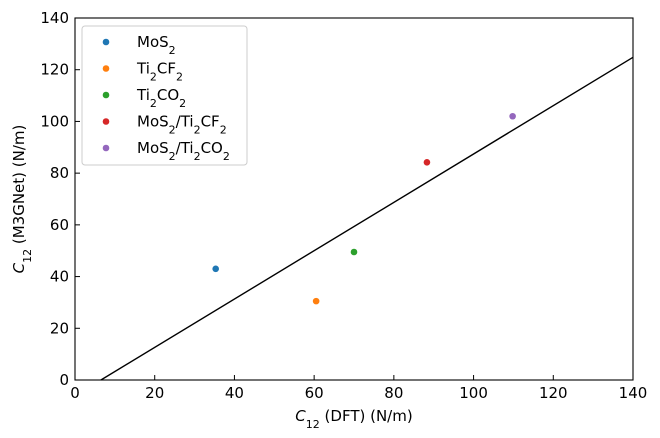 Image resolution: width=660 pixels, height=438 pixels. What do you see at coordinates (161, 98) in the screenshot?
I see `legend-label: Ti2CO2` at bounding box center [161, 98].